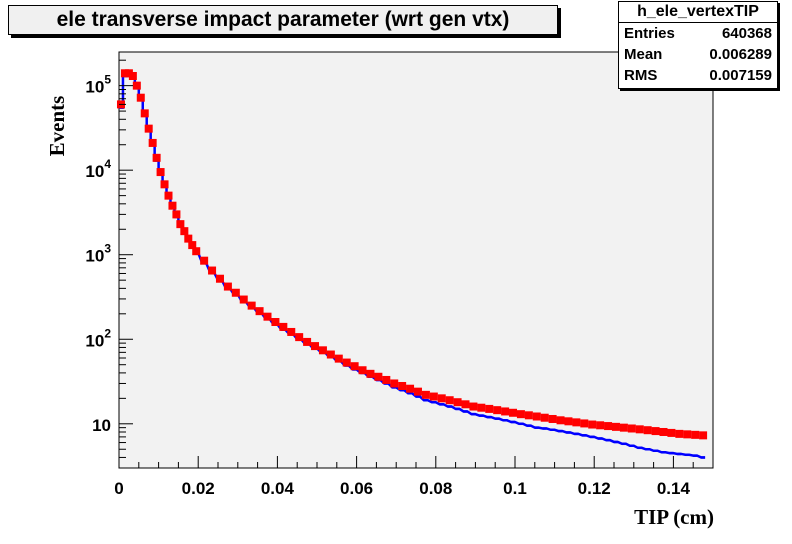  I want to click on stats-label: Mean, so click(643, 54).